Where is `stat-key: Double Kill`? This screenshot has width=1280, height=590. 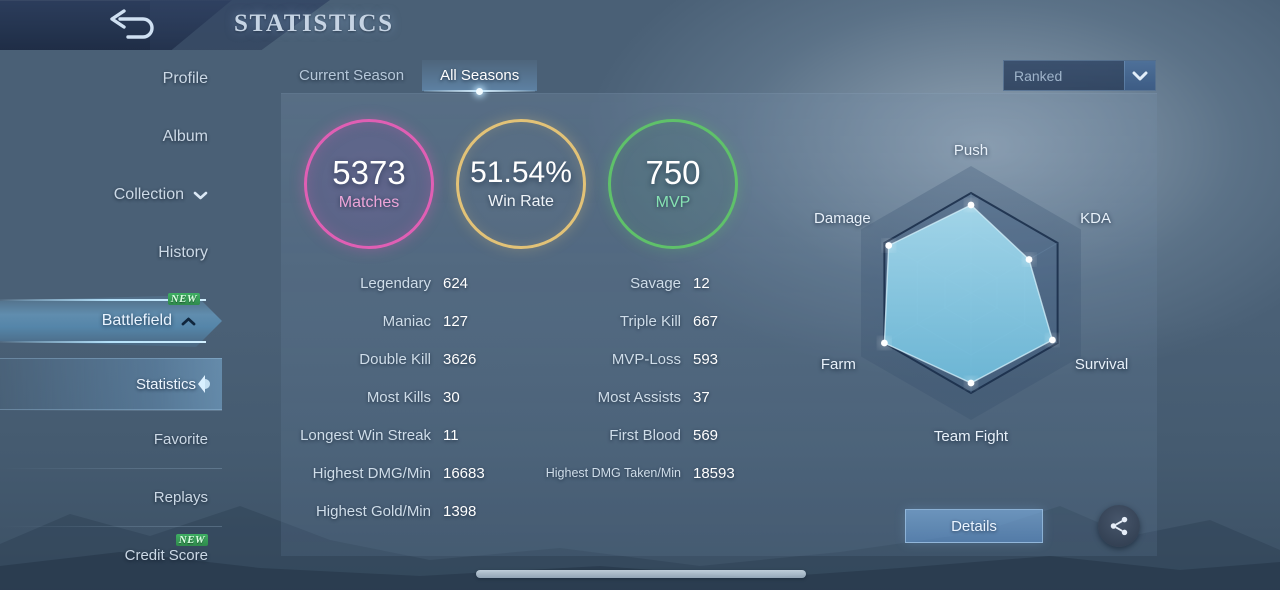 stat-key: Double Kill is located at coordinates (395, 359).